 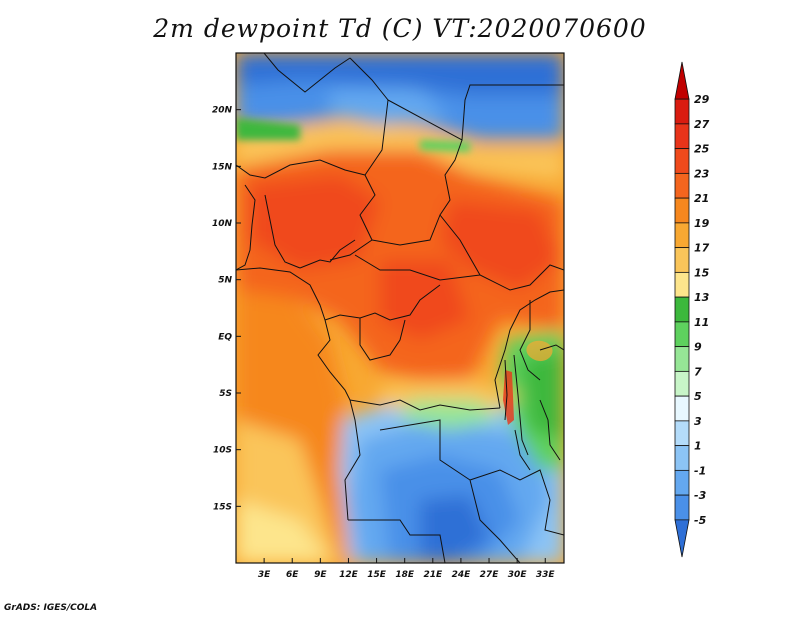 I want to click on credit-label: GrADS: IGES/COLA, so click(x=51, y=608).